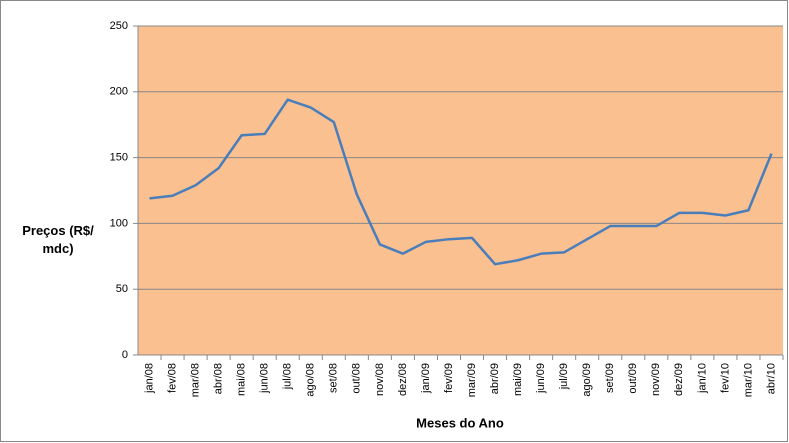 The height and width of the screenshot is (443, 789). Describe the element at coordinates (172, 378) in the screenshot. I see `x-tick-label: fev/08` at that location.